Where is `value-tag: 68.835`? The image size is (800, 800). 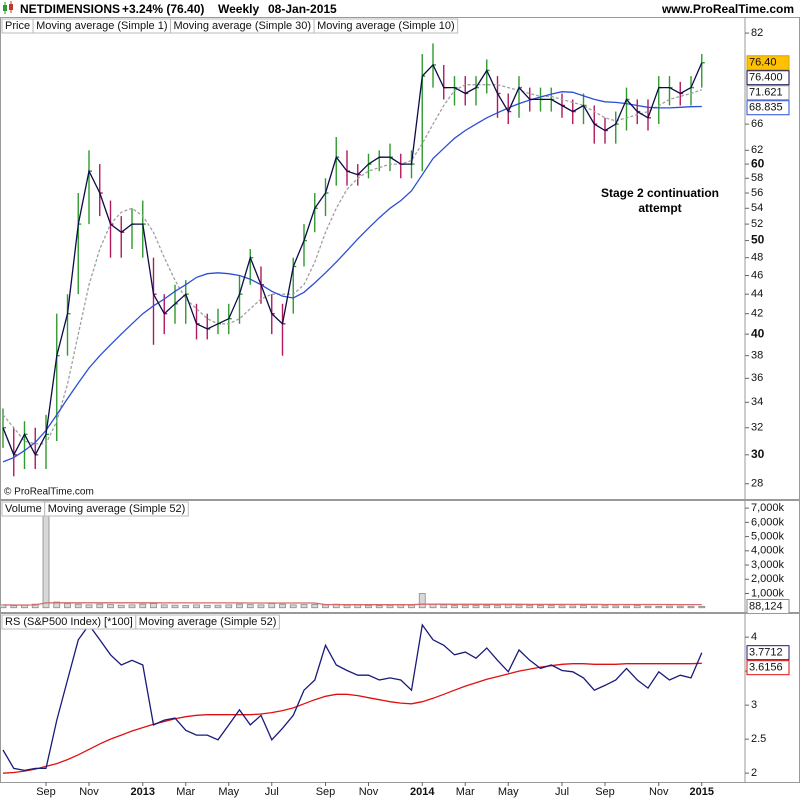
value-tag: 68.835 is located at coordinates (768, 108).